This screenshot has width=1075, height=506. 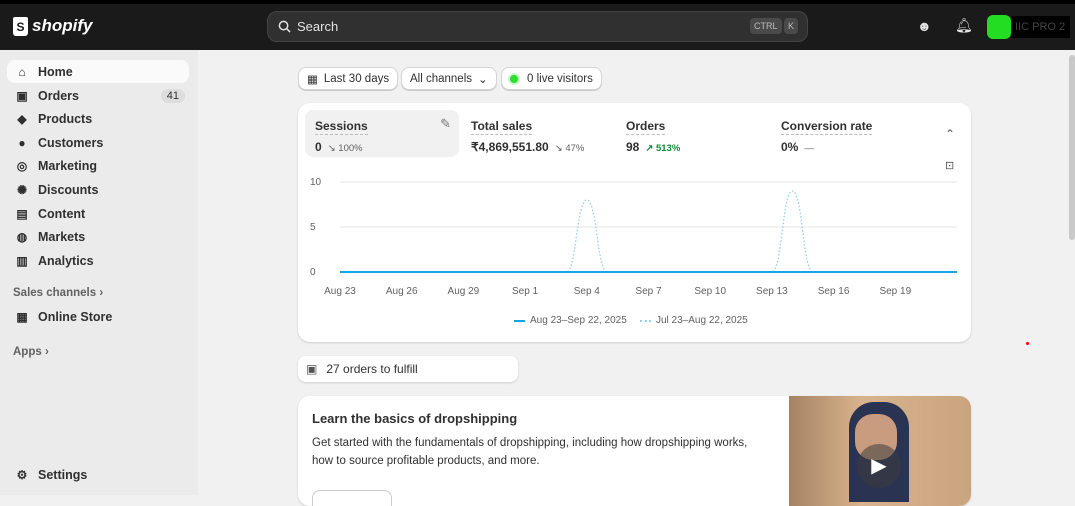 What do you see at coordinates (98, 71) in the screenshot?
I see `sidebar-item-home: ⌂ Home` at bounding box center [98, 71].